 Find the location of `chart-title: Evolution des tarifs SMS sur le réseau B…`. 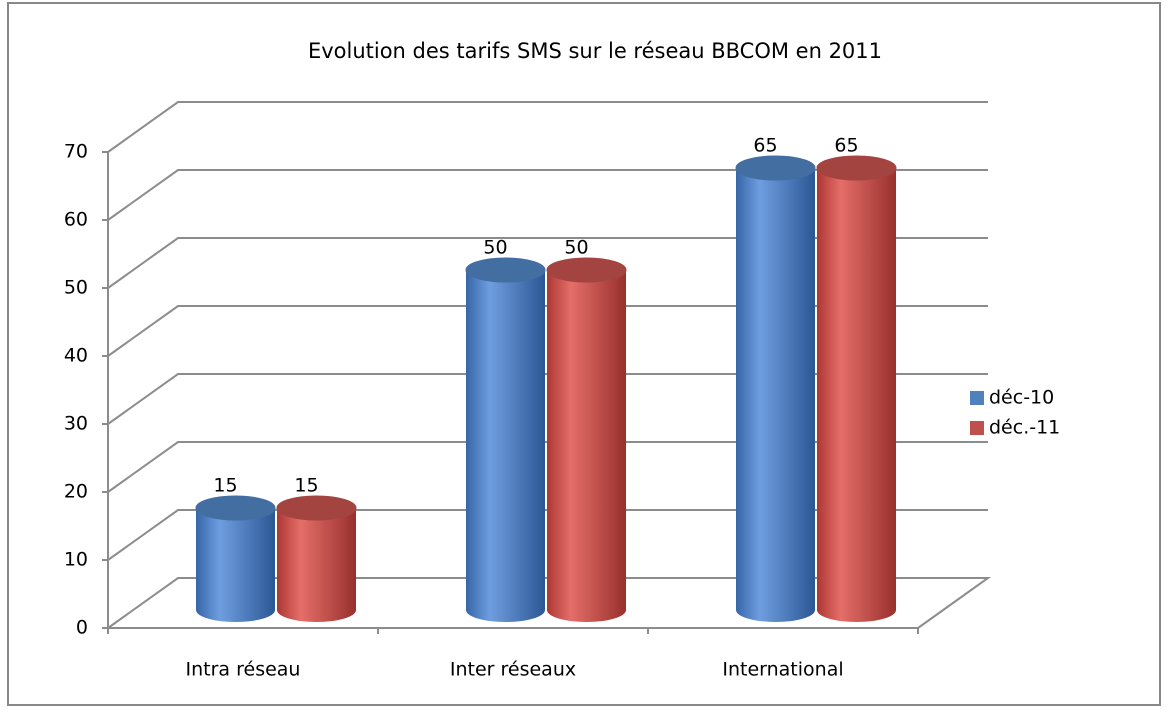

chart-title: Evolution des tarifs SMS sur le réseau B… is located at coordinates (595, 51).